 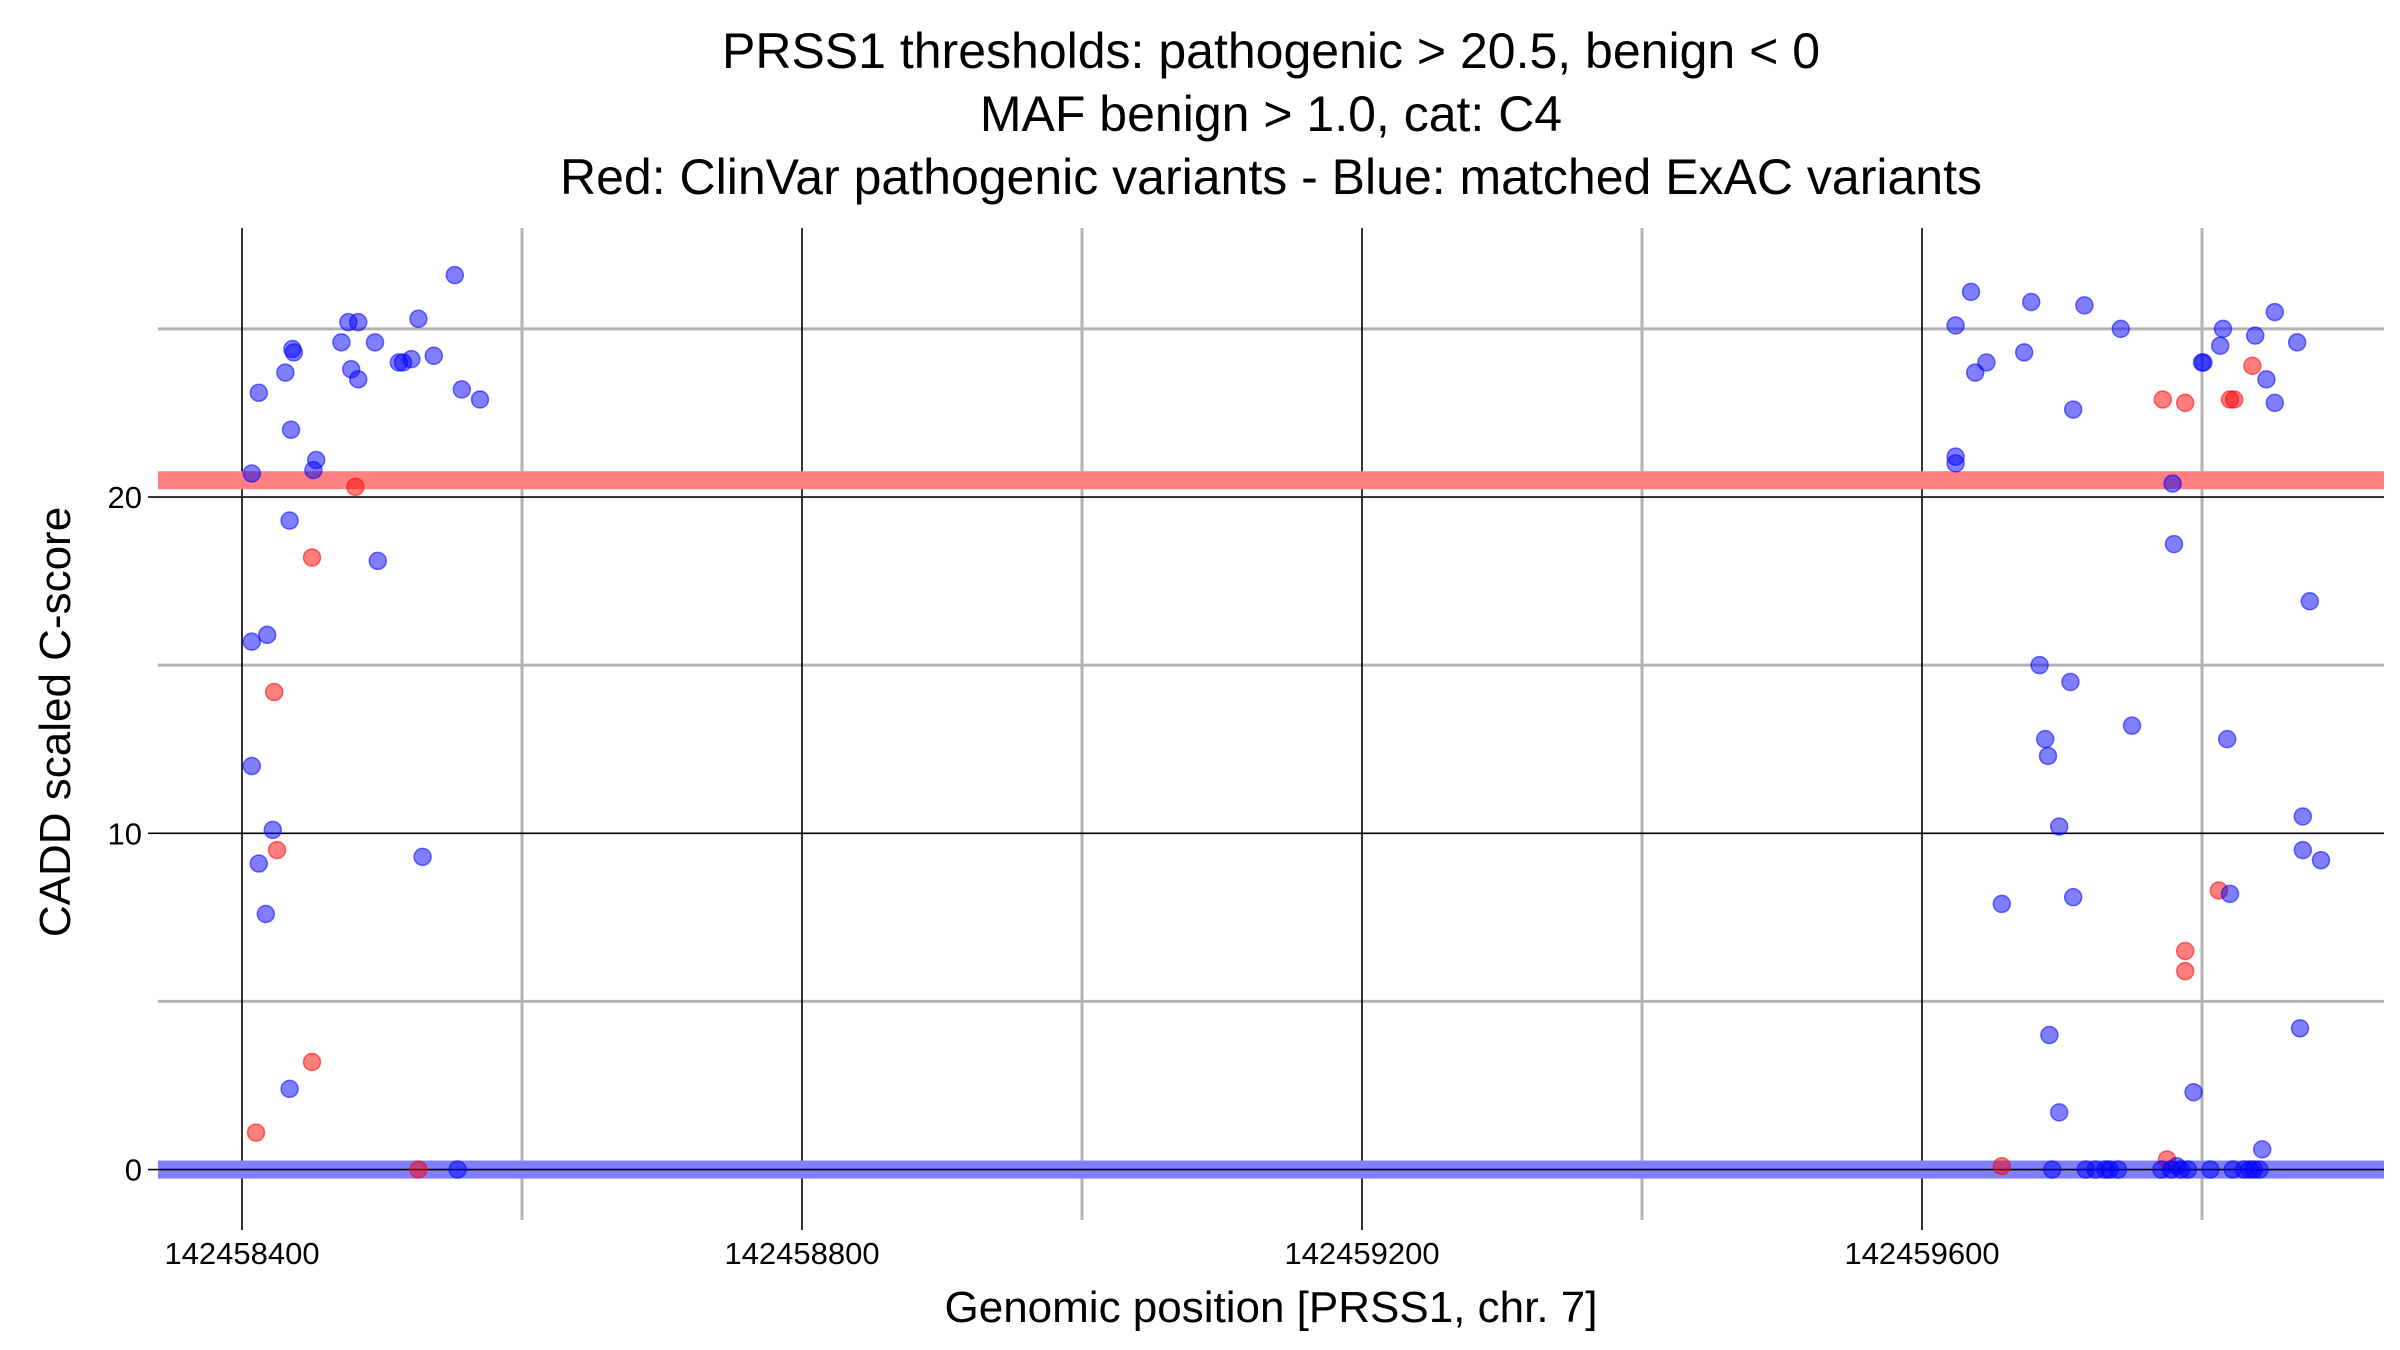 I want to click on y-axis-ticks: 0 10 20, so click(x=133, y=834).